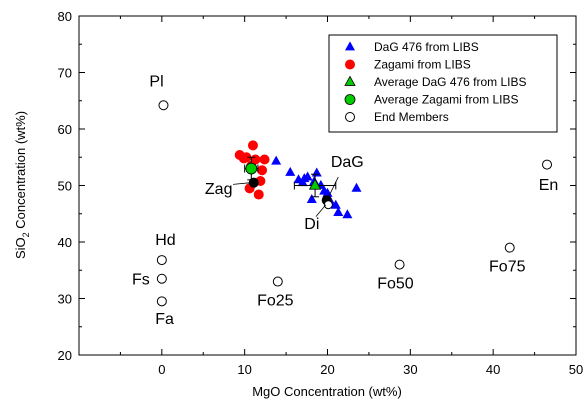 The width and height of the screenshot is (587, 415). I want to click on y-axis-title-prefix: SiO, so click(20, 248).